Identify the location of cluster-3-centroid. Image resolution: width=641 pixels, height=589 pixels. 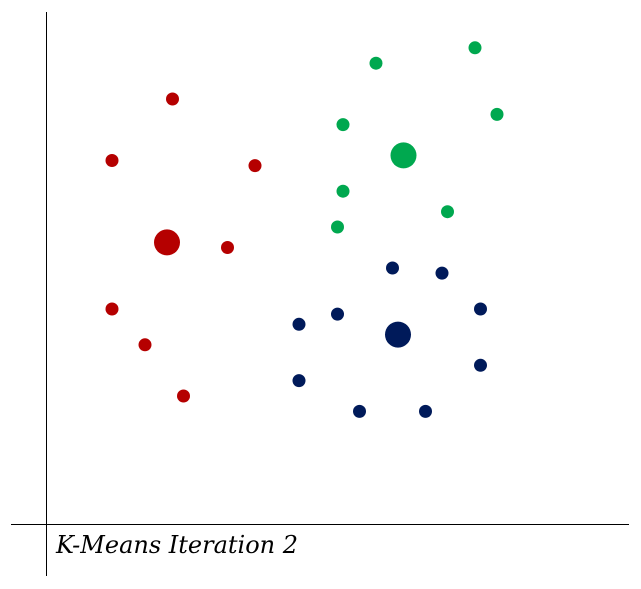
(398, 334).